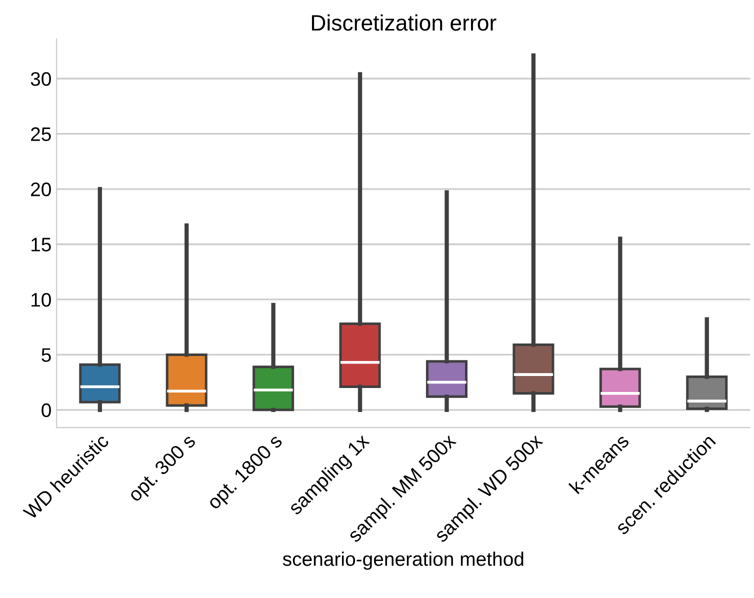  I want to click on y-tick-label: 30, so click(40, 79).